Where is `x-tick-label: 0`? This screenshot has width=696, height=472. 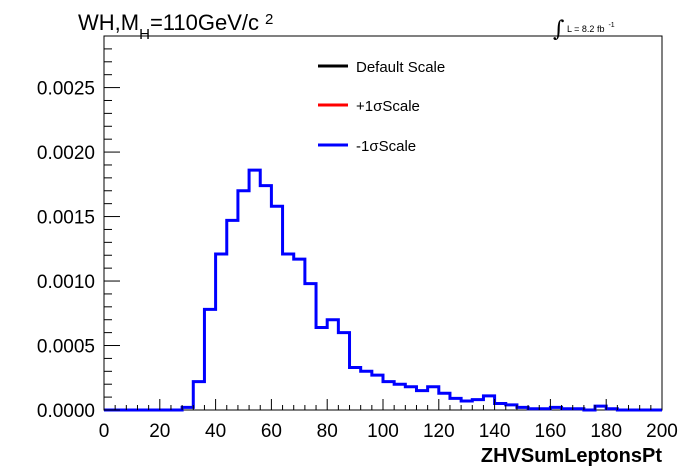 x-tick-label: 0 is located at coordinates (104, 431).